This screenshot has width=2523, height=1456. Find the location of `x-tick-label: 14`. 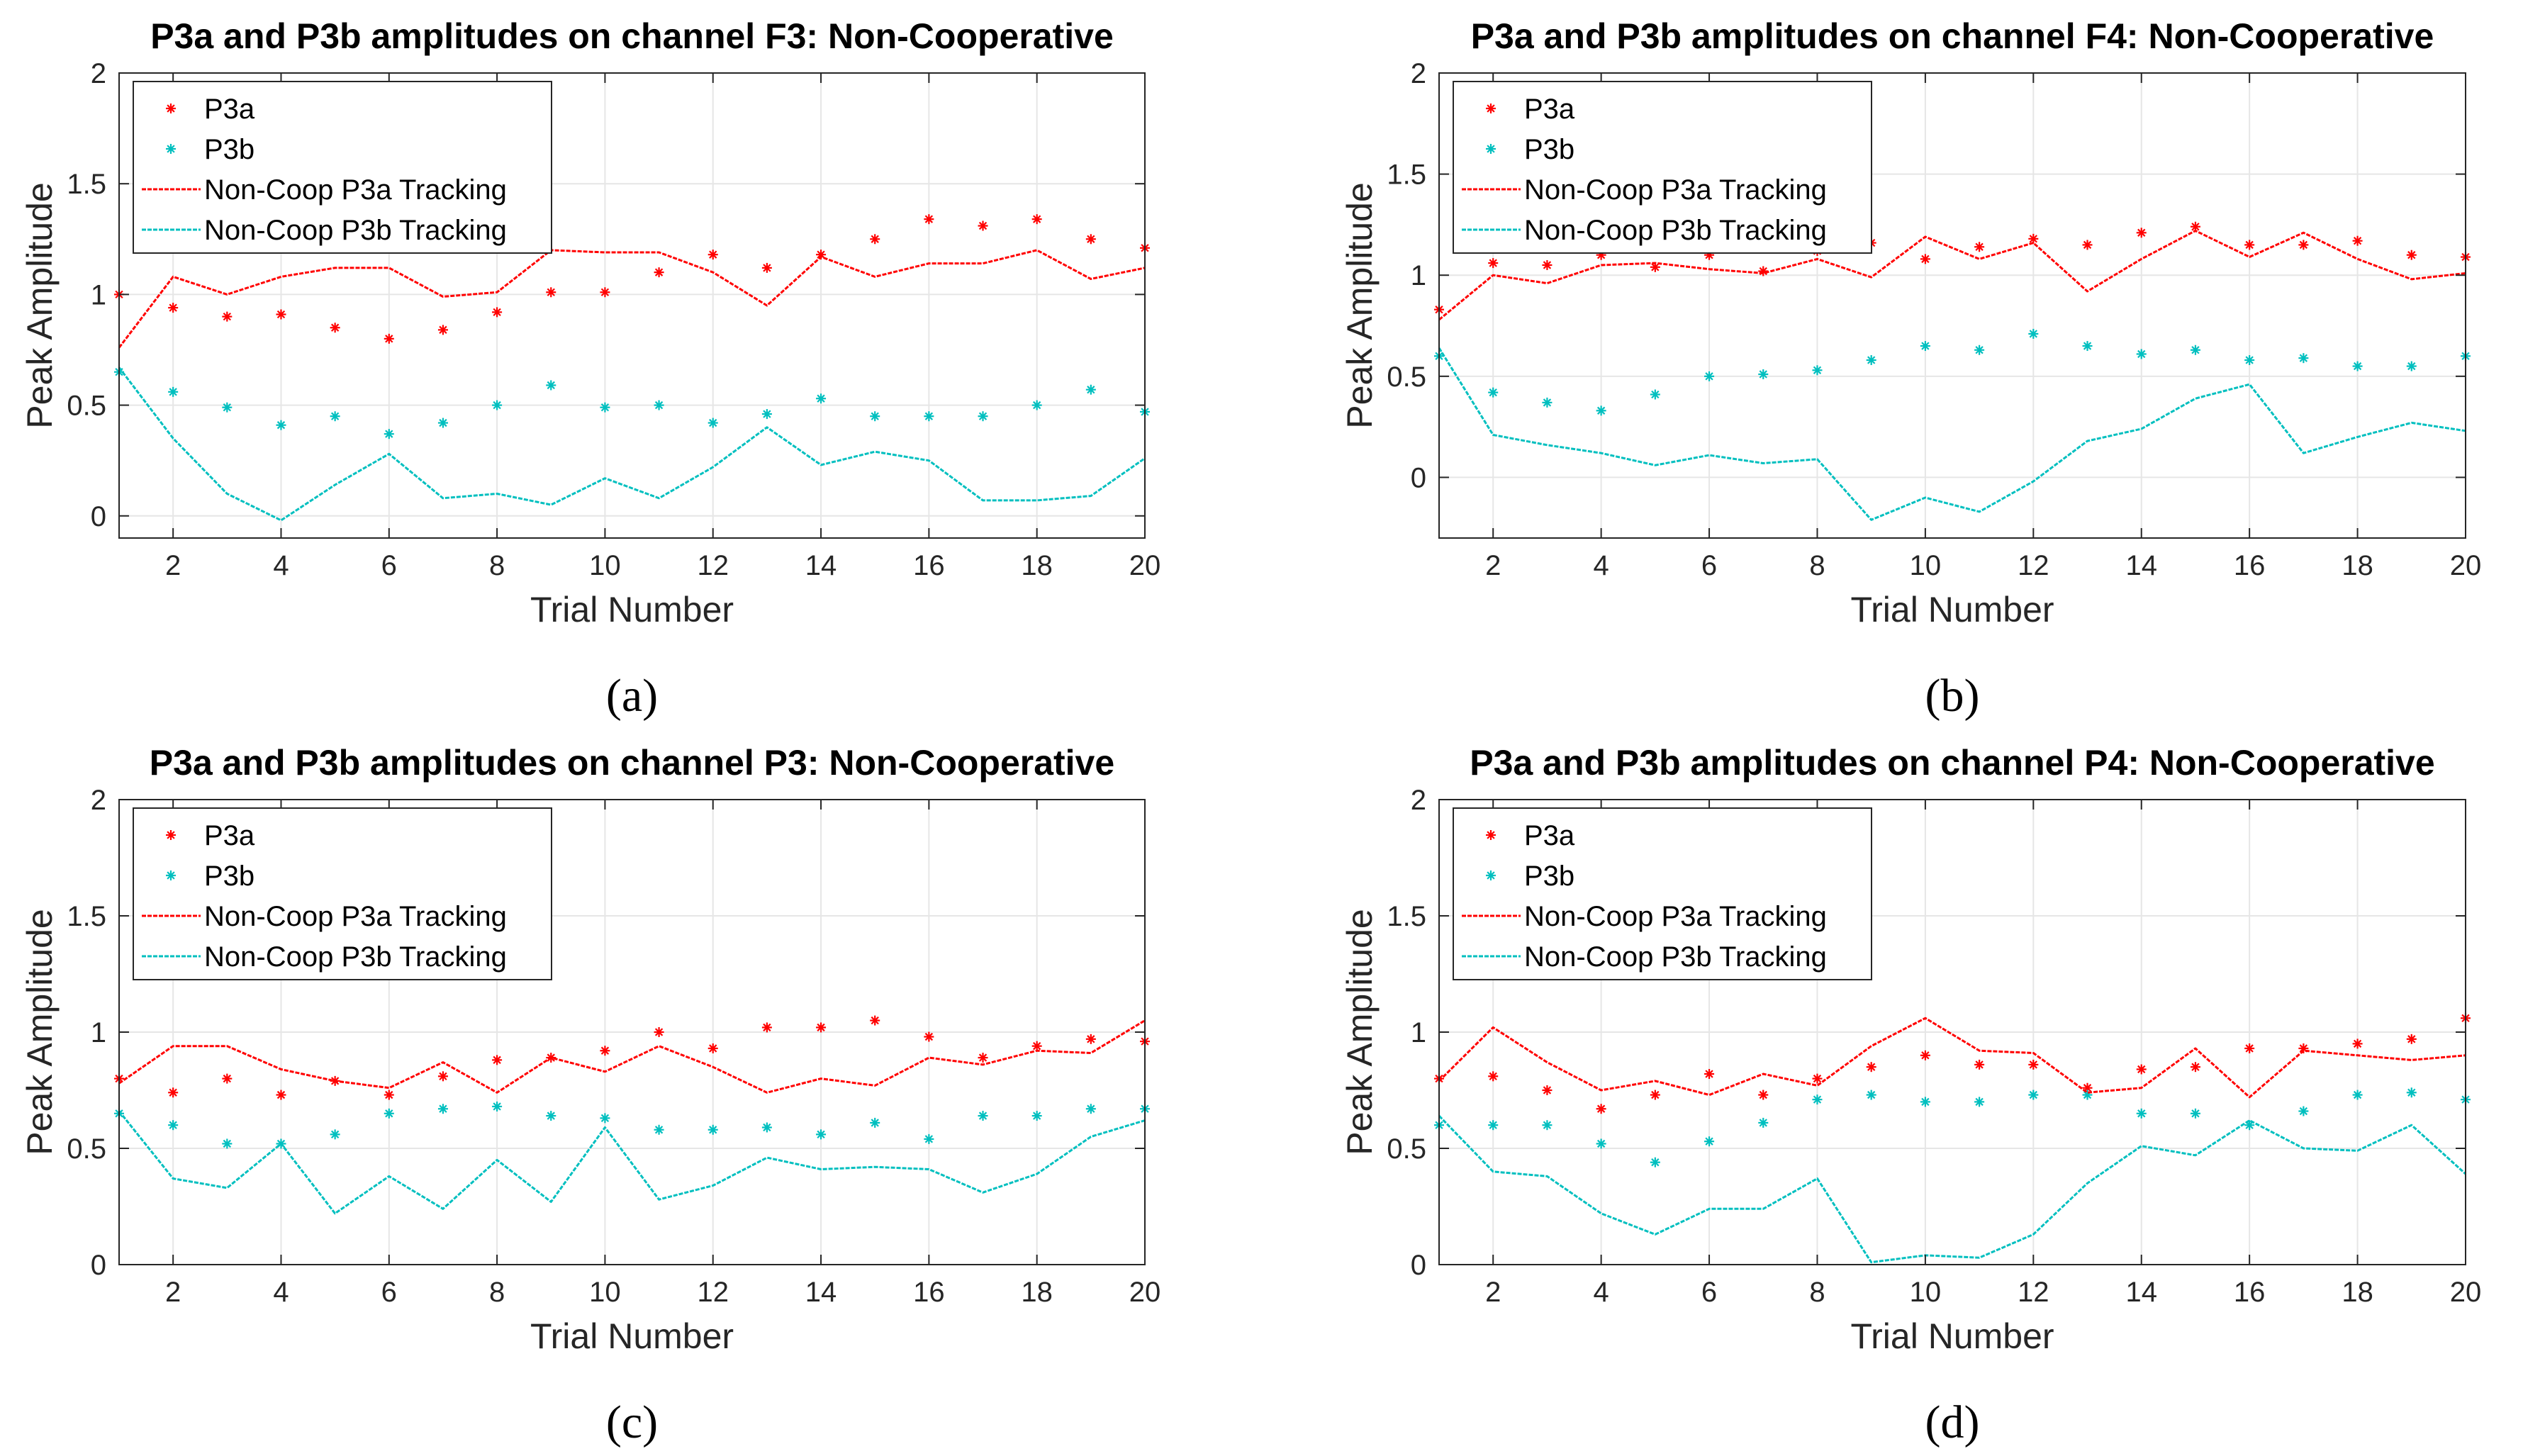

x-tick-label: 14 is located at coordinates (2141, 566).